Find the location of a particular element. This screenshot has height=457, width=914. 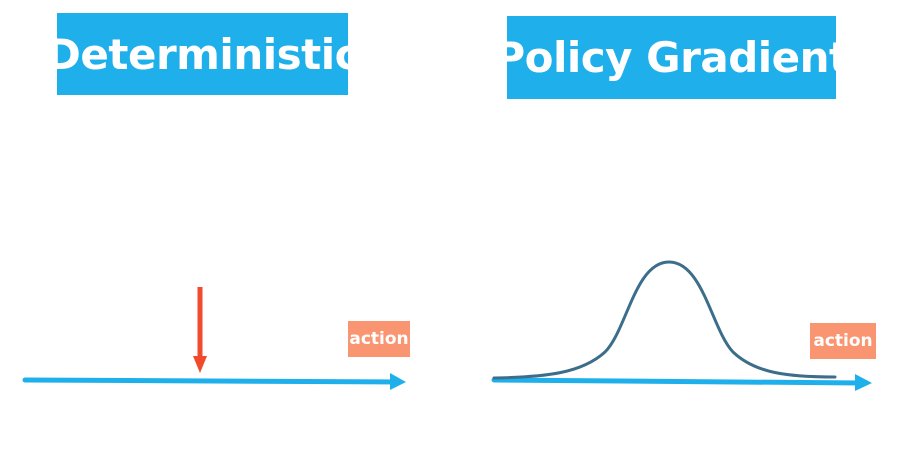

deterministic-diagram is located at coordinates (214, 338).